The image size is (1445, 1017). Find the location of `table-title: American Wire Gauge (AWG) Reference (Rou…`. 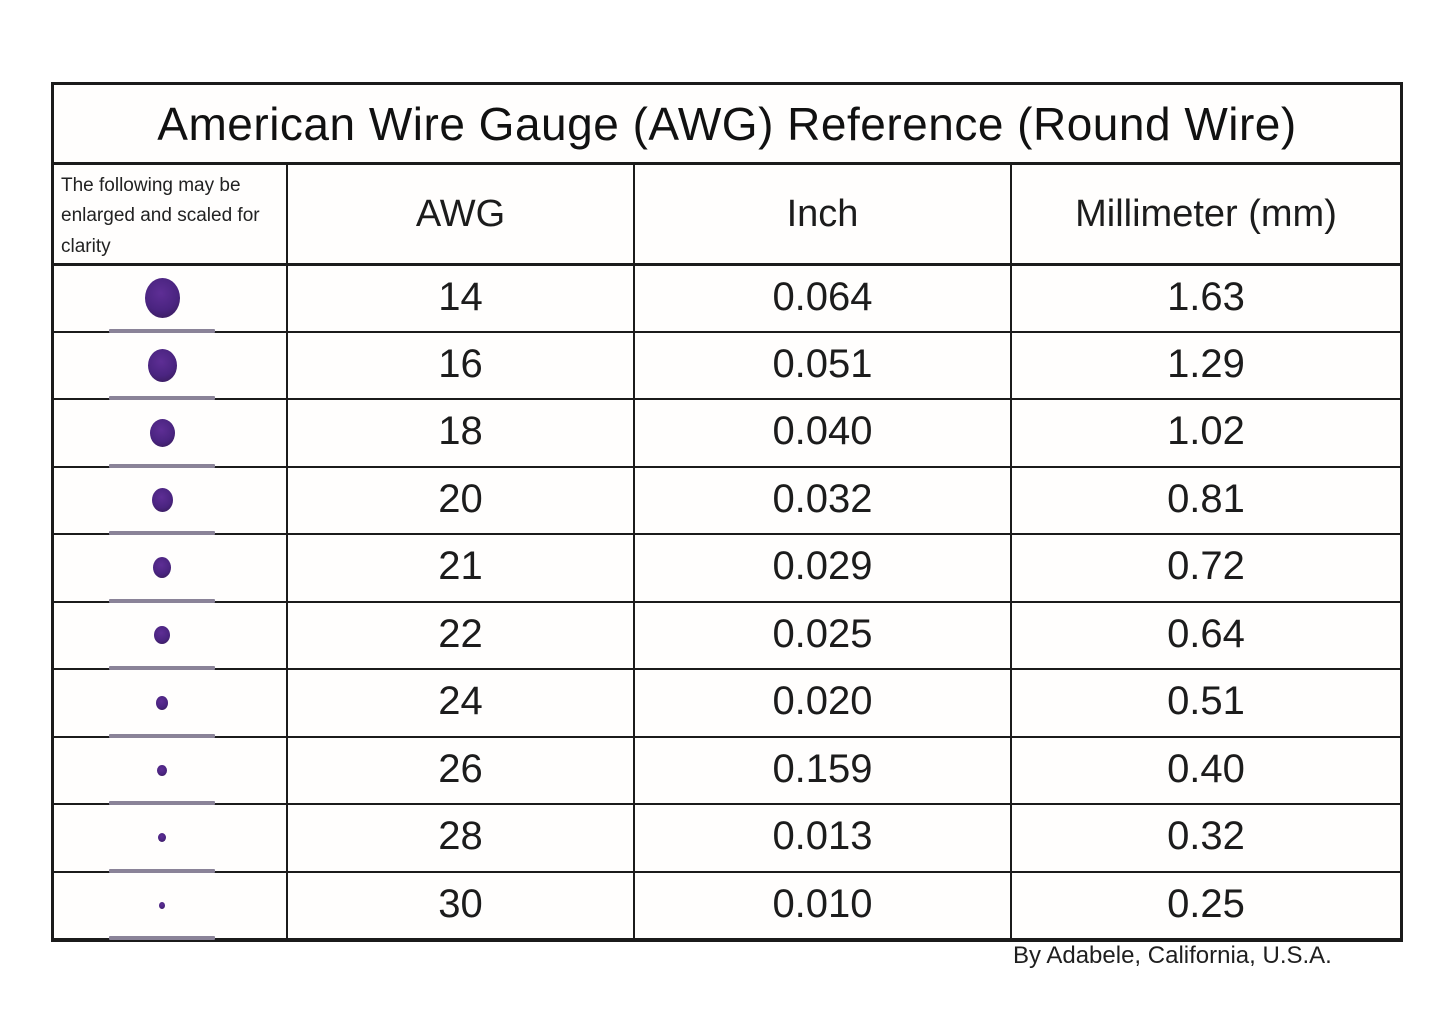

table-title: American Wire Gauge (AWG) Reference (Rou… is located at coordinates (727, 123).